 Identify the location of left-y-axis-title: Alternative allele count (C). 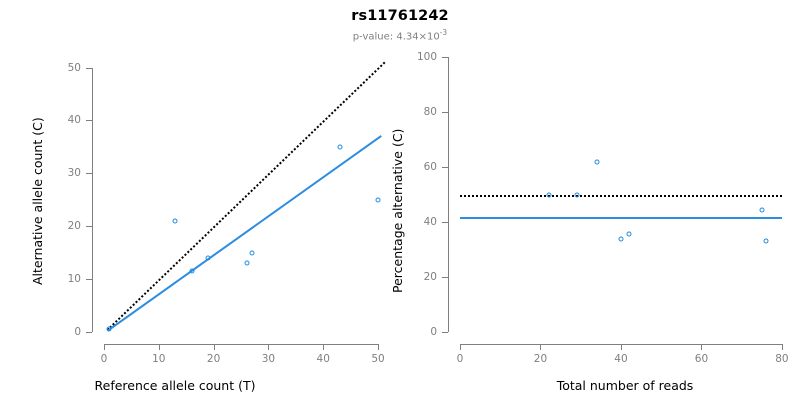
(37, 201).